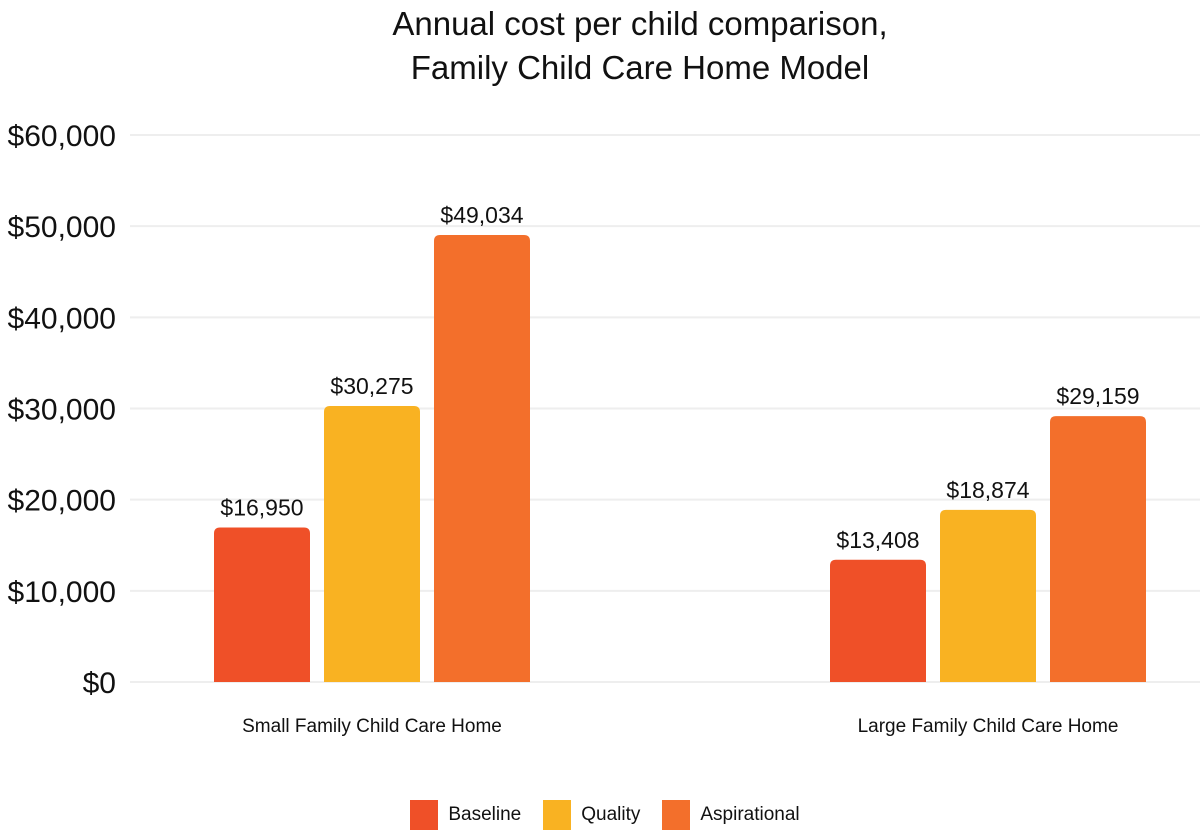 This screenshot has height=832, width=1200. Describe the element at coordinates (371, 386) in the screenshot. I see `data-label: $30,275` at that location.